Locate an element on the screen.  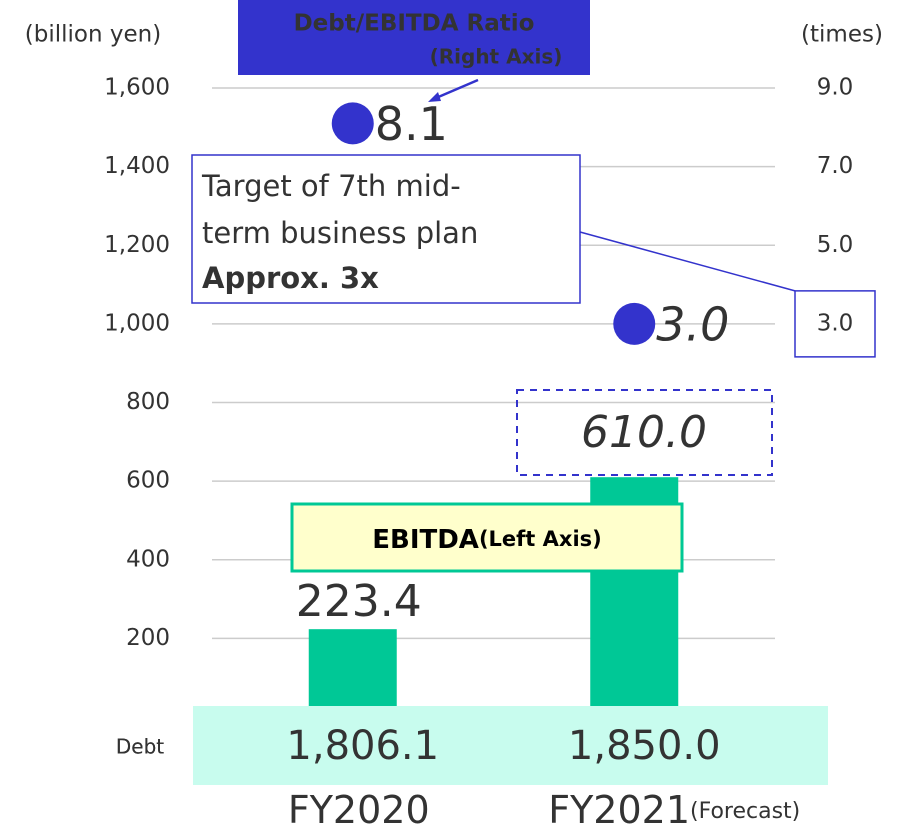
y-axis-title: (billion yen) is located at coordinates (93, 35).